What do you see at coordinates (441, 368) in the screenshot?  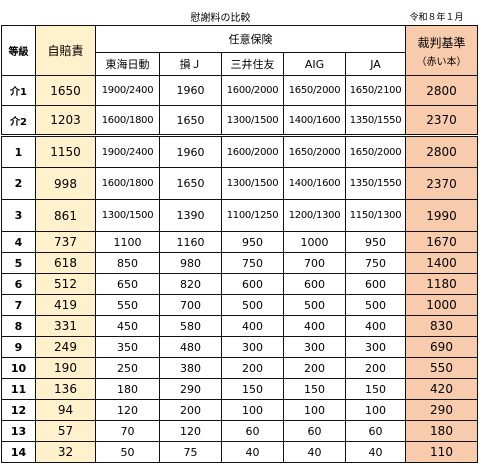 I see `saiban-cell: 550` at bounding box center [441, 368].